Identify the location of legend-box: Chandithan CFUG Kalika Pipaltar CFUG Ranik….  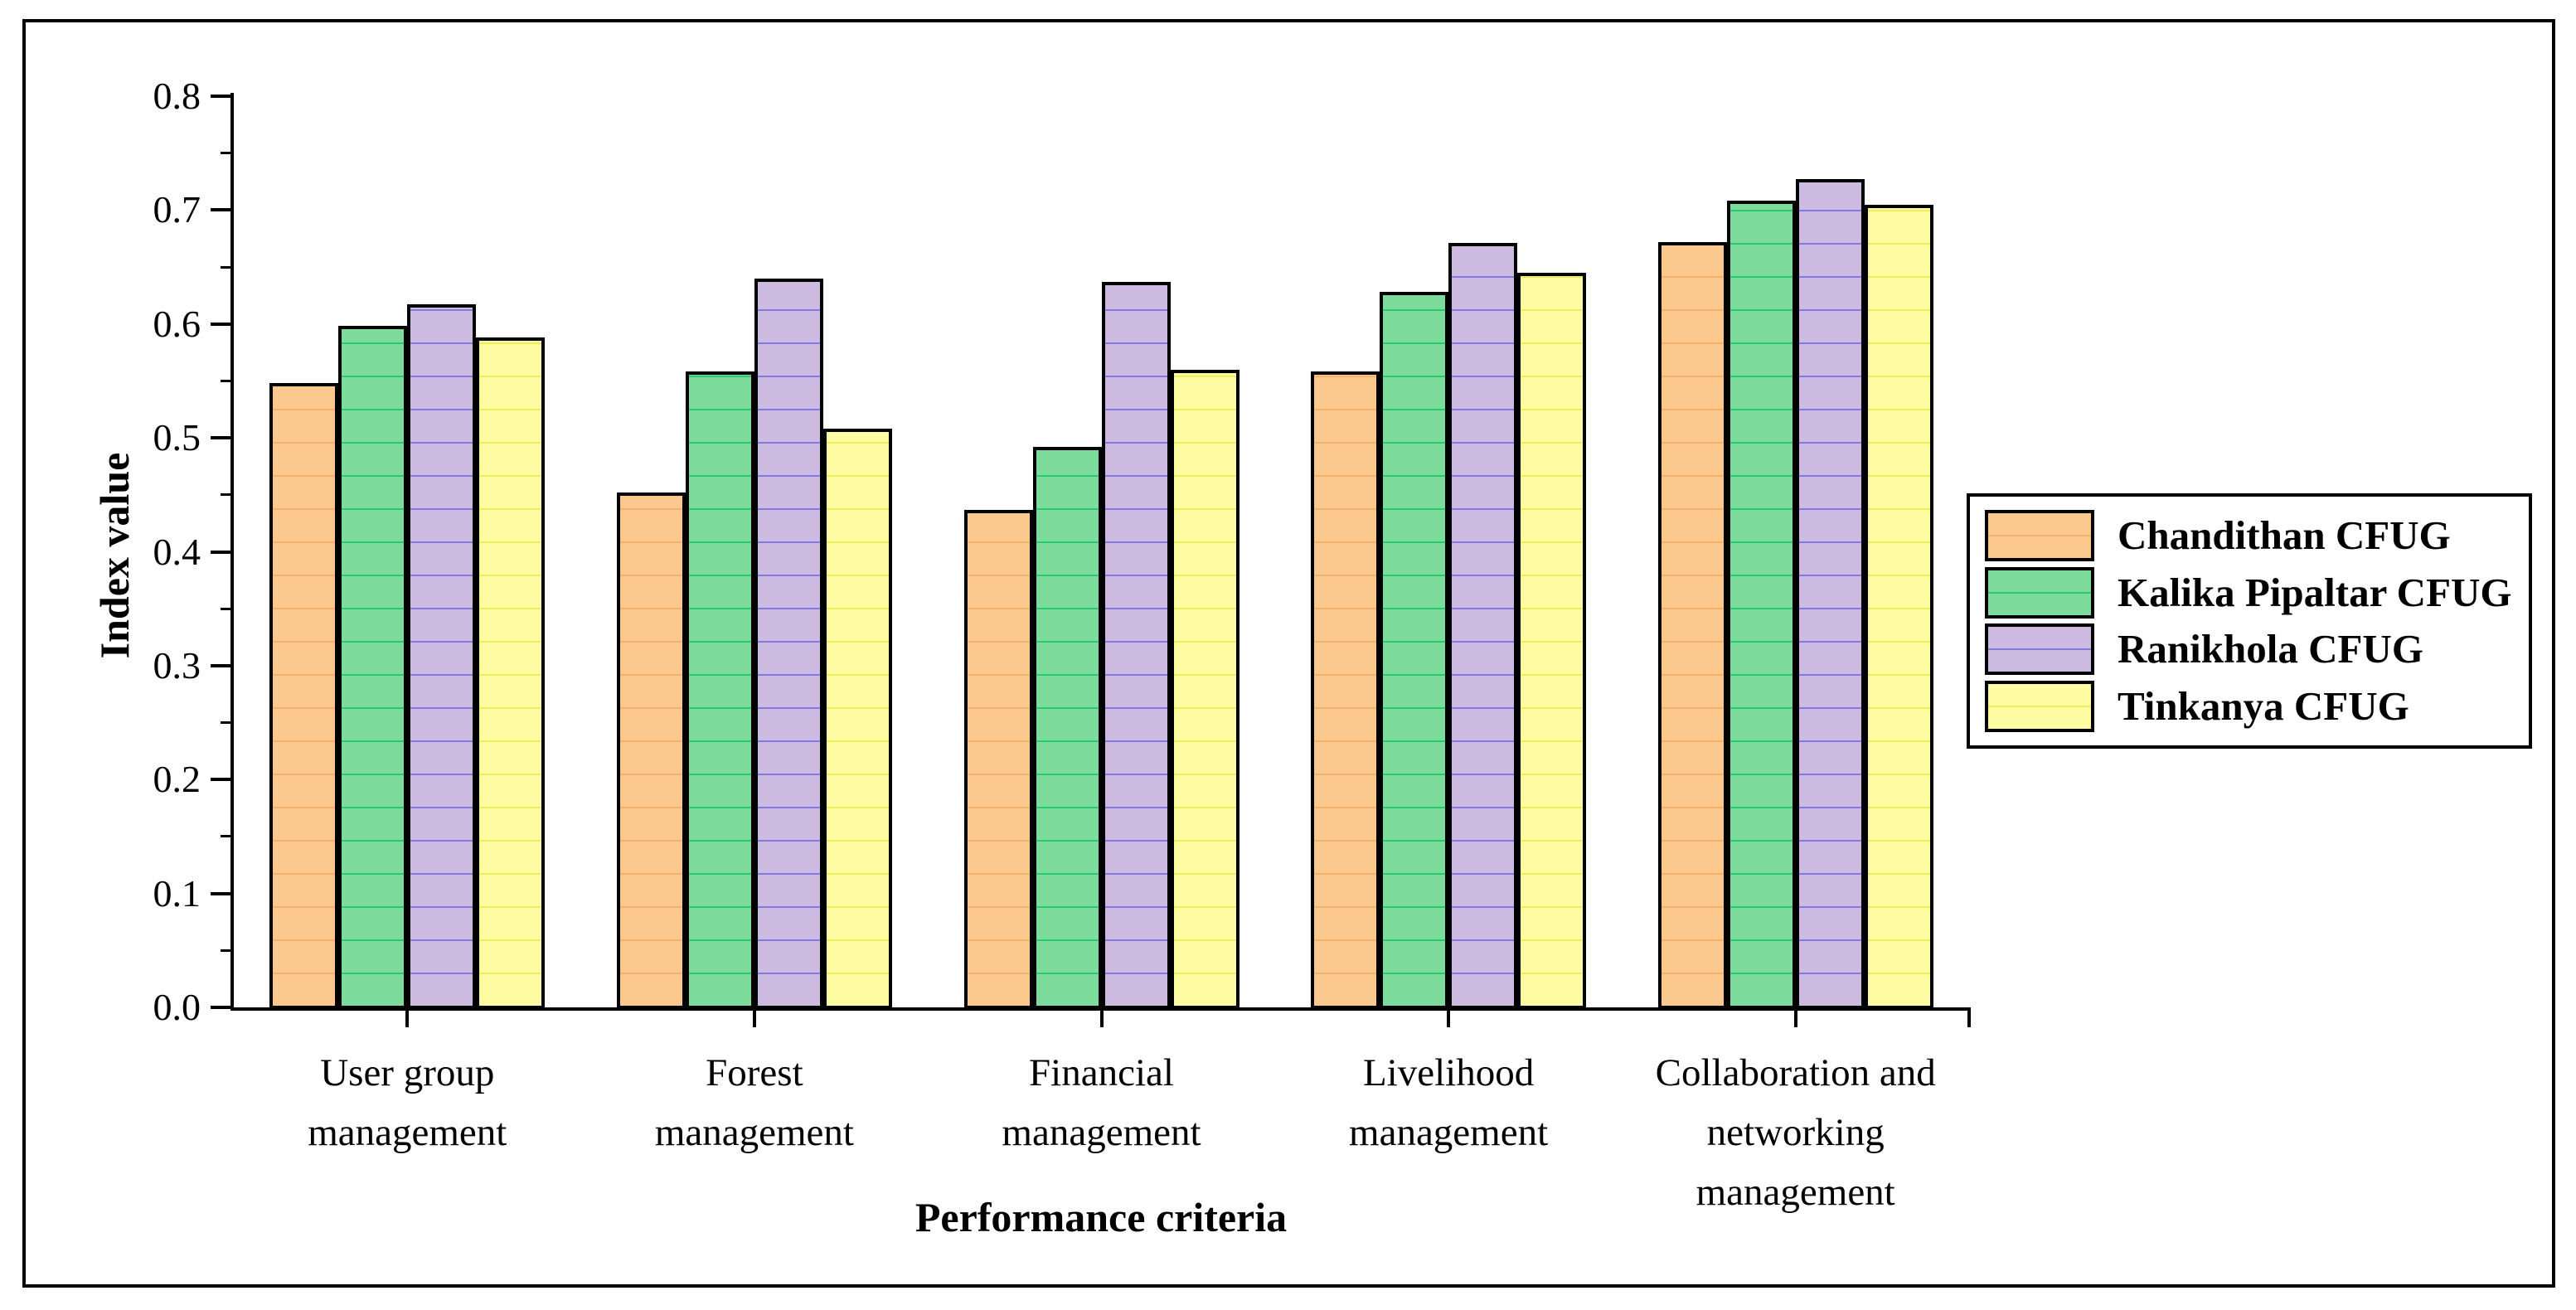
(2249, 621).